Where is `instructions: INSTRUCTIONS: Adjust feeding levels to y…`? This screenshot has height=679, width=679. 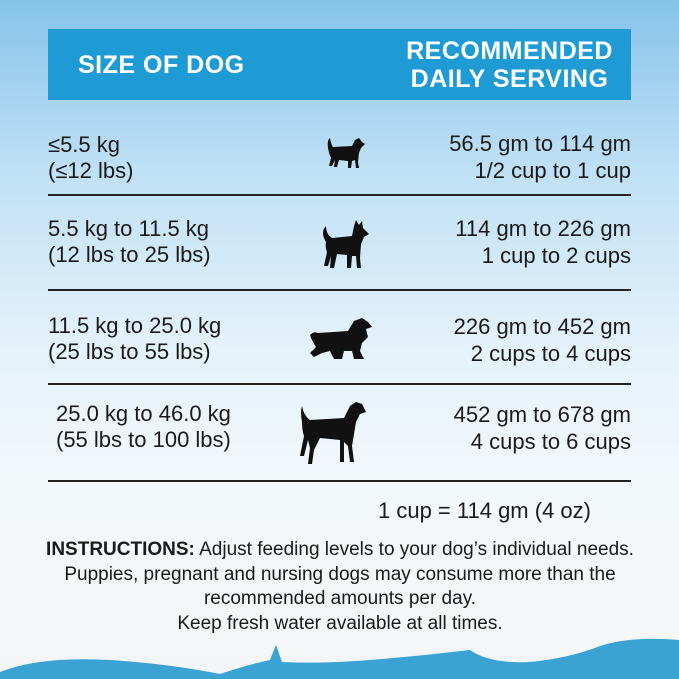
instructions: INSTRUCTIONS: Adjust feeding levels to y… is located at coordinates (340, 587).